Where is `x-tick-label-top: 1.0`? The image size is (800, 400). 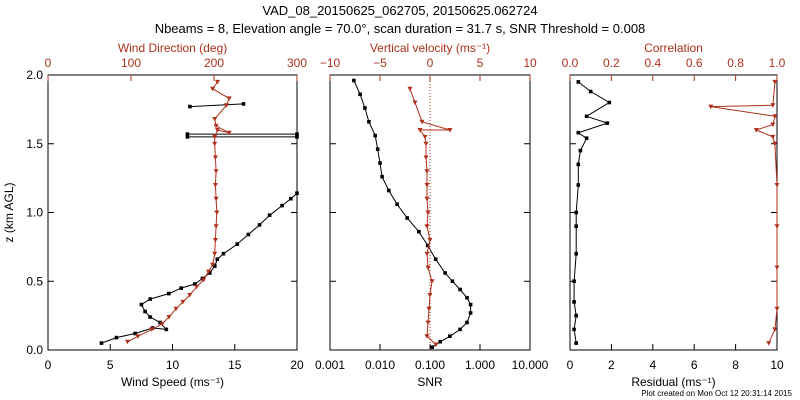
x-tick-label-top: 1.0 is located at coordinates (777, 63).